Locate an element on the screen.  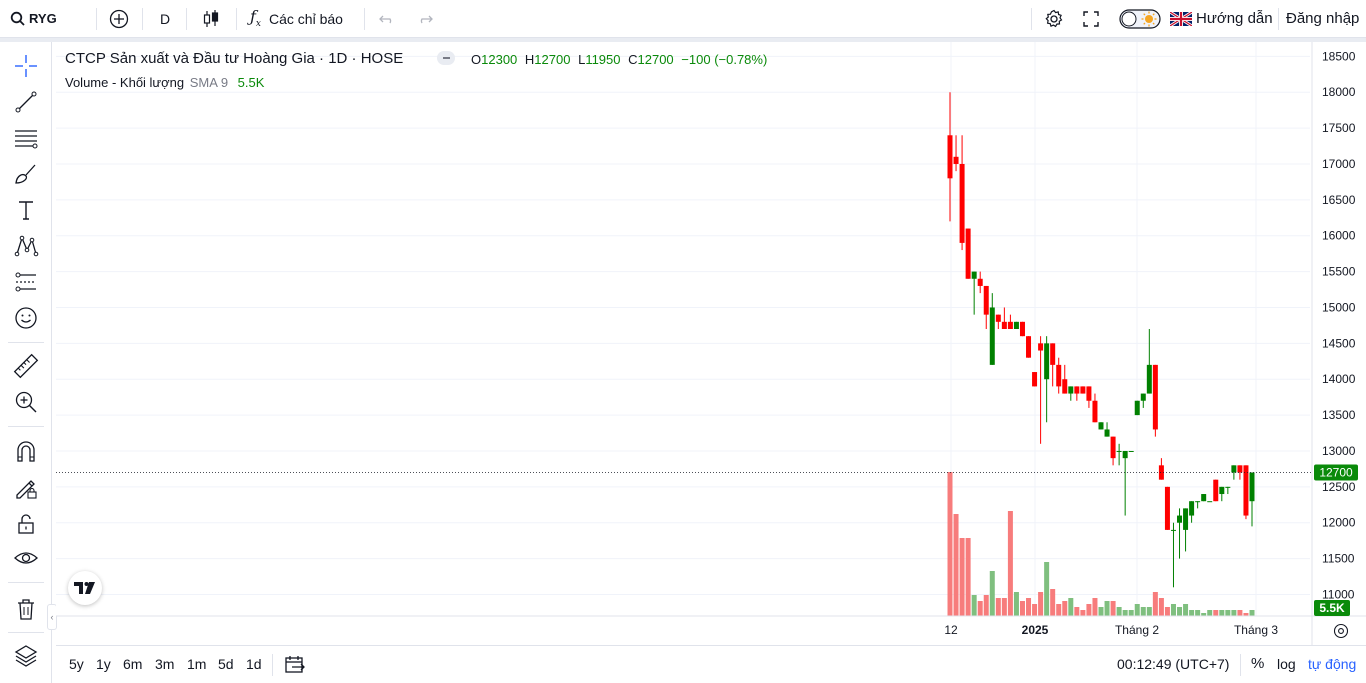
crosshair-tool is located at coordinates (26, 66).